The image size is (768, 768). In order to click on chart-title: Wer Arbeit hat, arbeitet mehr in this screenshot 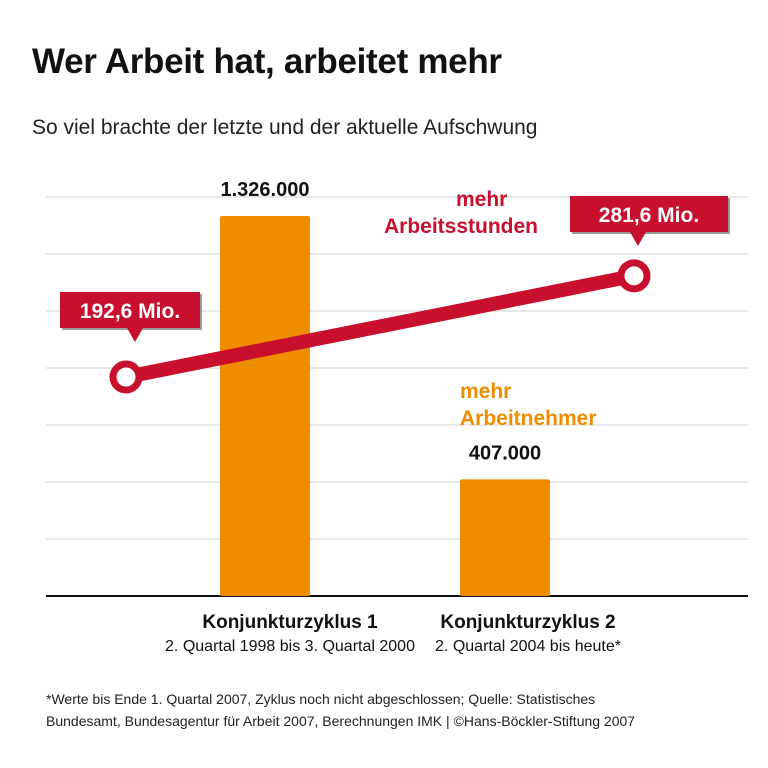, I will do `click(267, 61)`.